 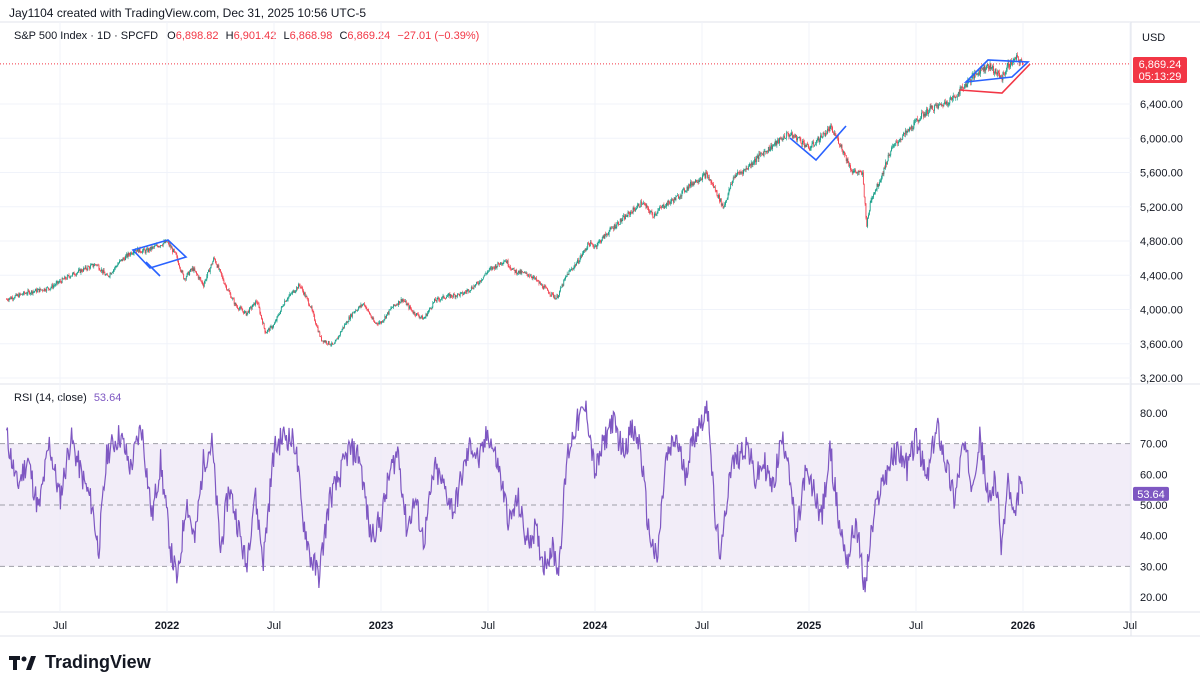 I want to click on pattern-2025-top-blue, so click(x=996, y=71).